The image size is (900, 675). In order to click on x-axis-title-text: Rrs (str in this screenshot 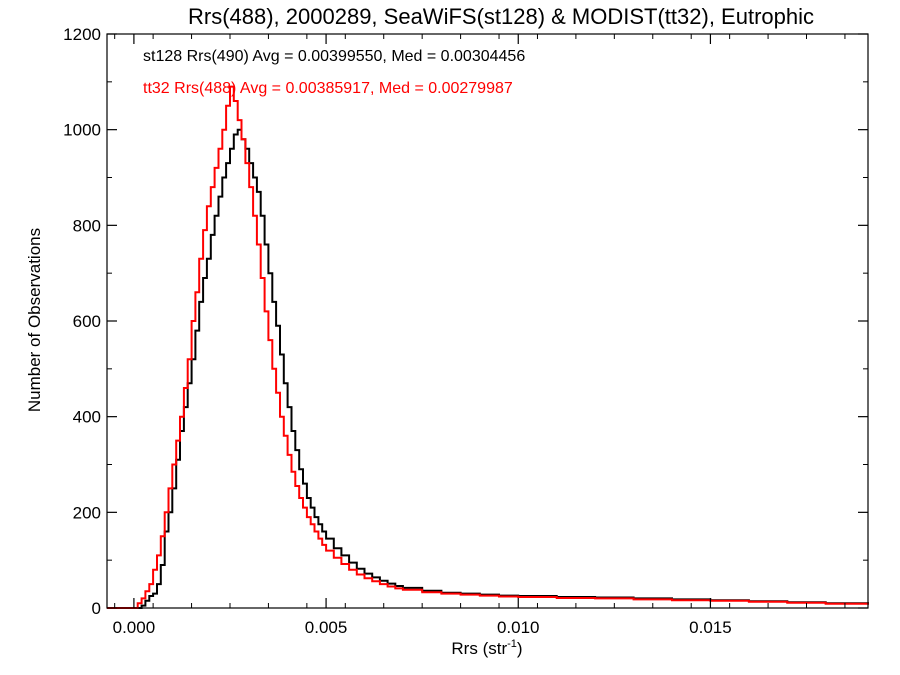, I will do `click(479, 648)`.